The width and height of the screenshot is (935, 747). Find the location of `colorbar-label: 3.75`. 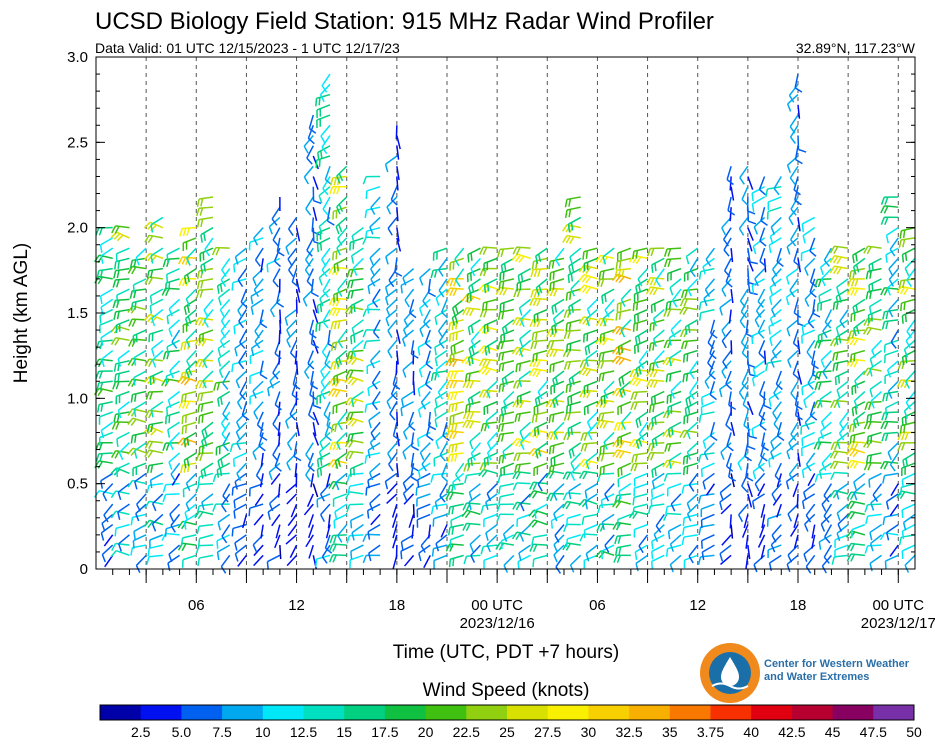

colorbar-label: 3.75 is located at coordinates (710, 732).